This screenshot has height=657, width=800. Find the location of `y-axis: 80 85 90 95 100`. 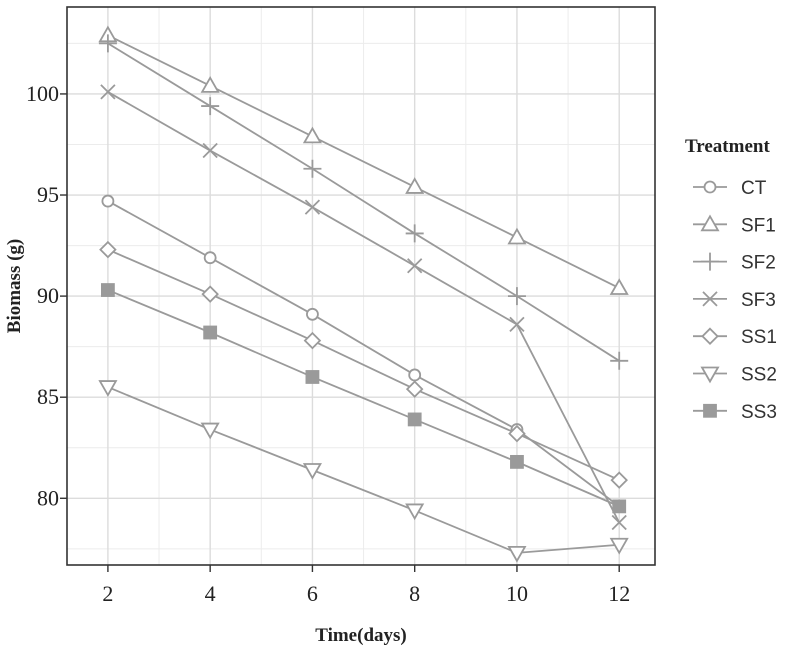

y-axis: 80 85 90 95 100 is located at coordinates (46, 295).